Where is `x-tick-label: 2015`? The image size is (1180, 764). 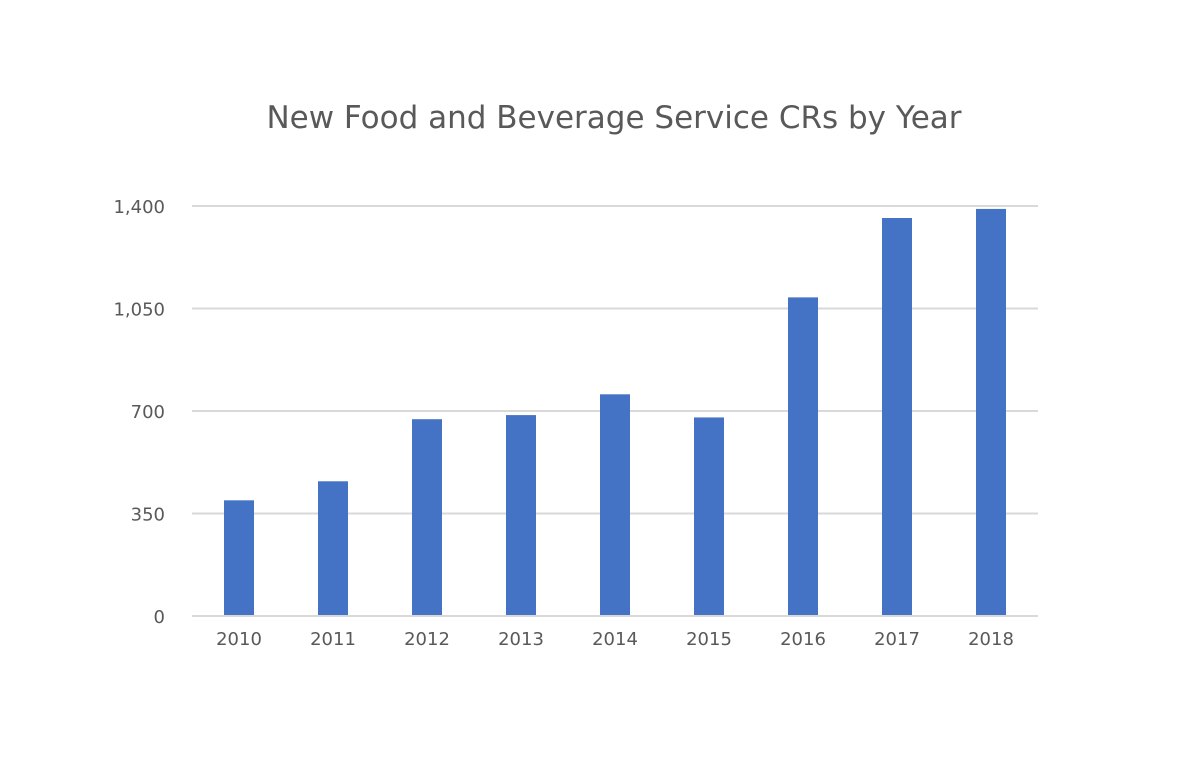
x-tick-label: 2015 is located at coordinates (709, 639).